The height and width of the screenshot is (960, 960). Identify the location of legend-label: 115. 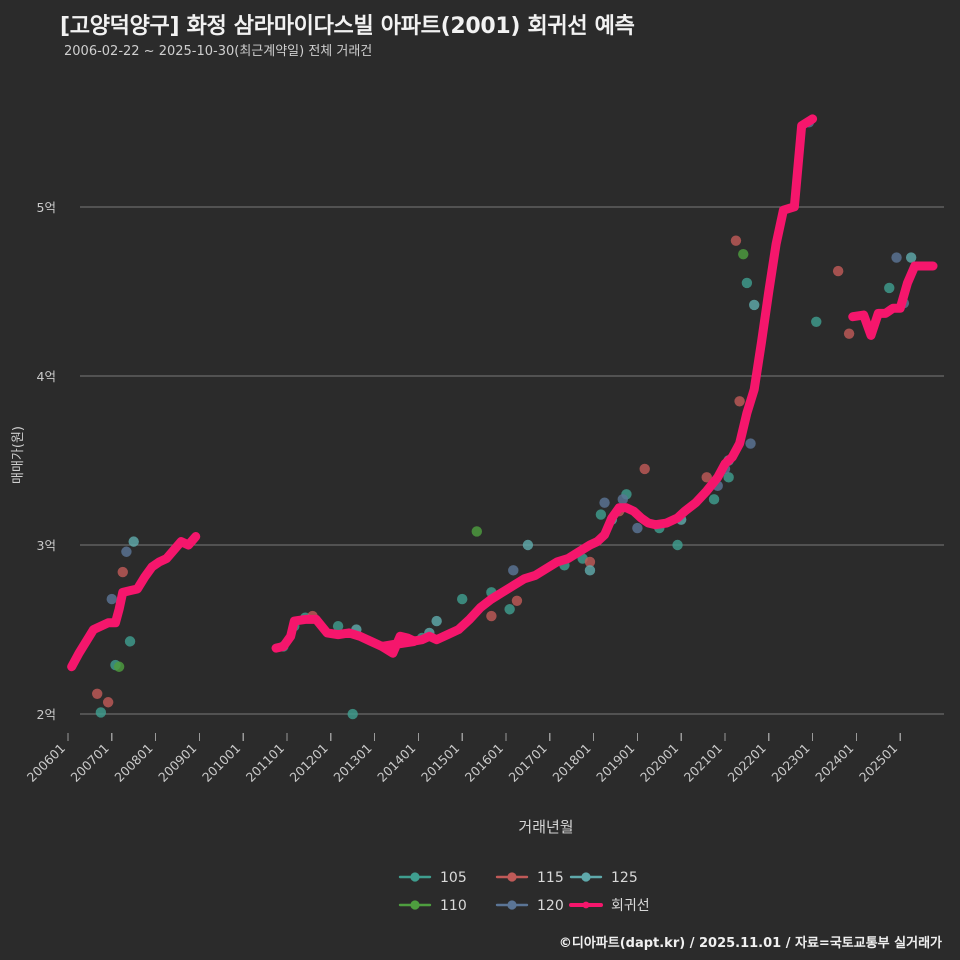
(550, 878).